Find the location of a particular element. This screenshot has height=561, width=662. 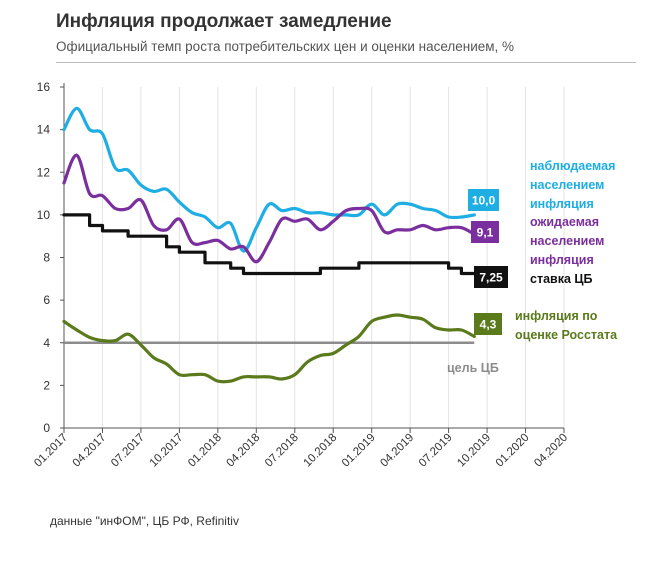

y-tick-label: 10 is located at coordinates (44, 215).